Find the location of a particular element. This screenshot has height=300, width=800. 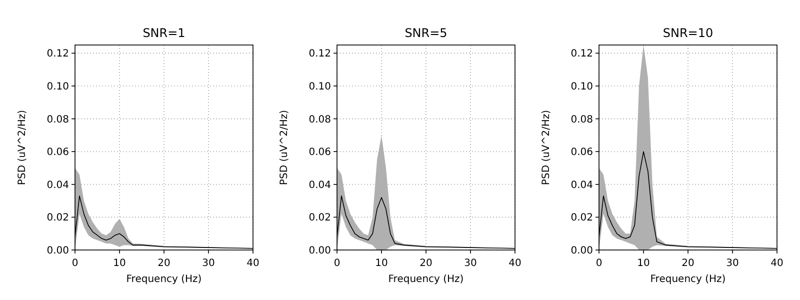

chart-title: SNR=5 is located at coordinates (426, 33).